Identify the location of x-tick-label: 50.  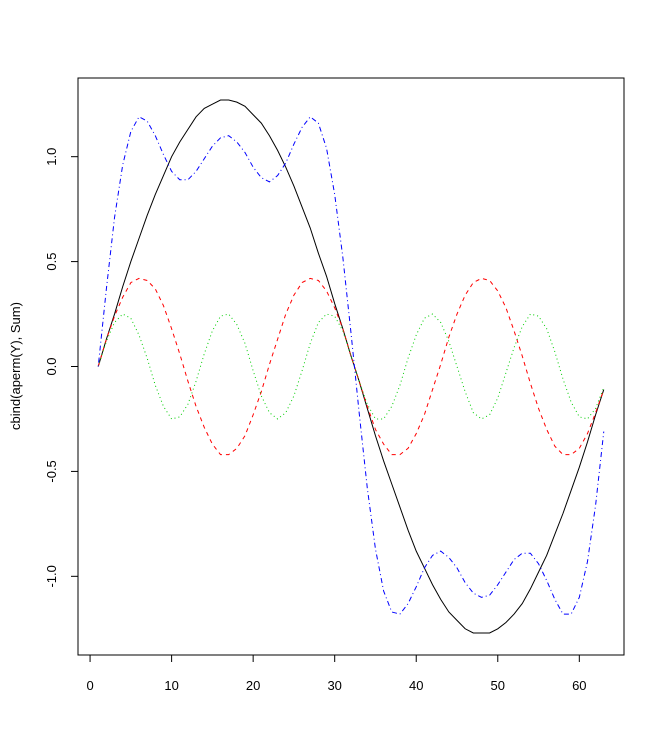
(498, 685).